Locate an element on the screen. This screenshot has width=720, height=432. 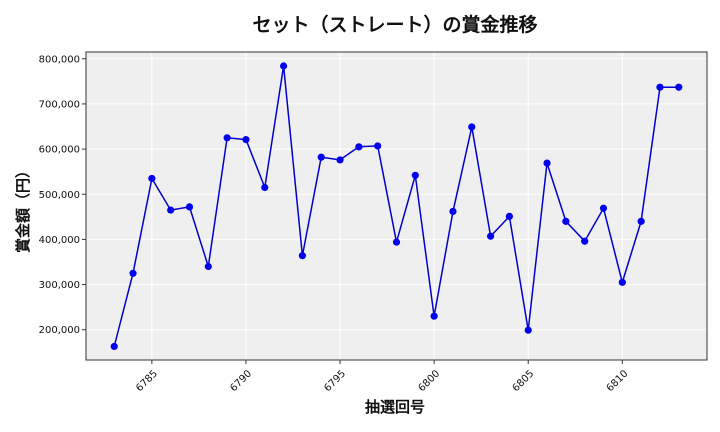
chart-title: セット（ストレート）の賞金推移 is located at coordinates (394, 24).